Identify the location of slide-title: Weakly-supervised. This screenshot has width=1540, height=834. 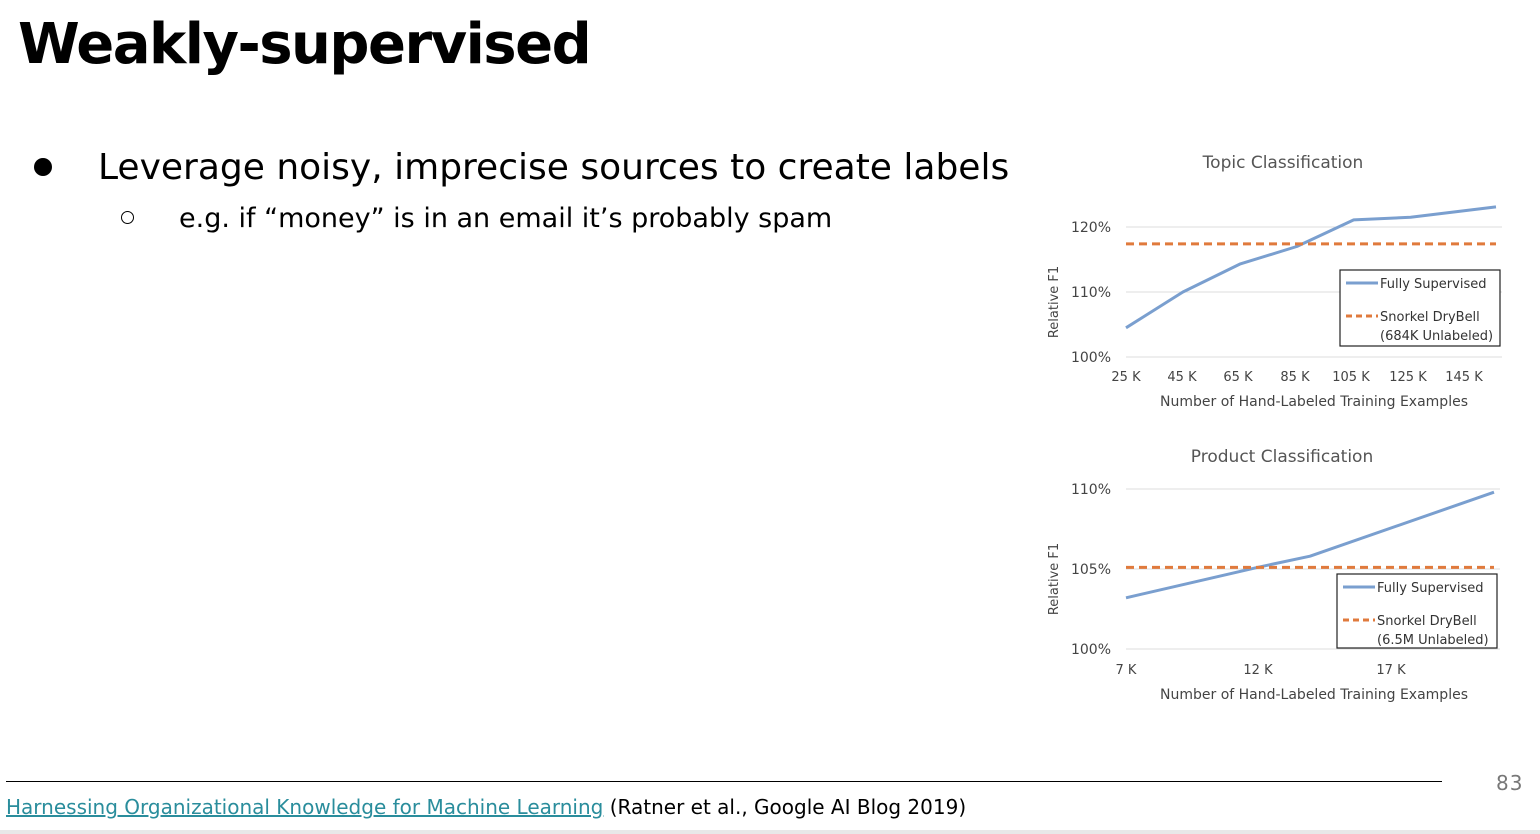
(305, 44).